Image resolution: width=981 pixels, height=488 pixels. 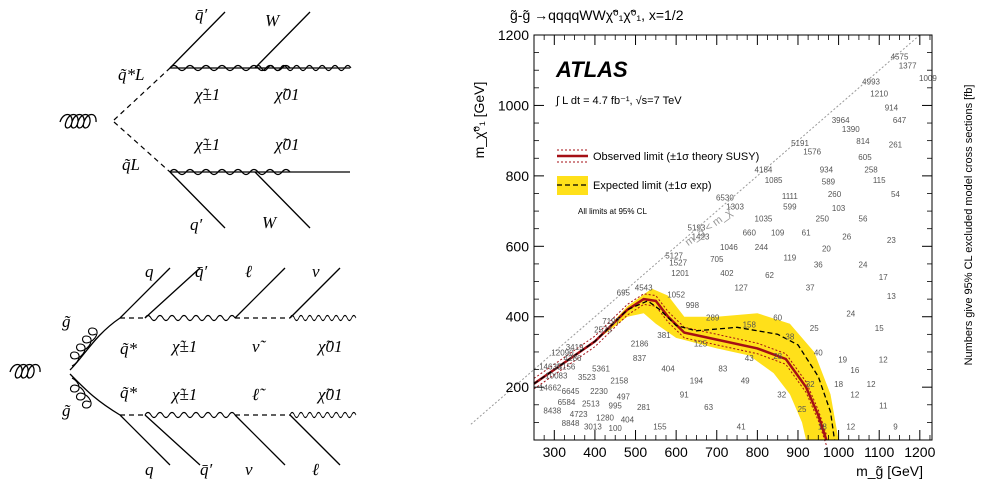 I want to click on cross-section-value: 2186, so click(x=640, y=344).